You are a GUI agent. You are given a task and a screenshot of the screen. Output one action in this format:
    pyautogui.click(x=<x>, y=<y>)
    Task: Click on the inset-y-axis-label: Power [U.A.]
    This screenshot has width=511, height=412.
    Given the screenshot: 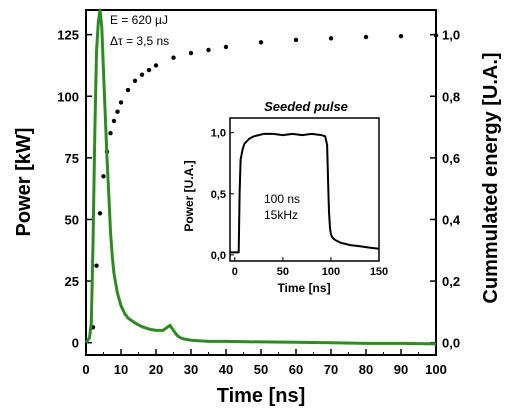 What is the action you would take?
    pyautogui.click(x=189, y=195)
    